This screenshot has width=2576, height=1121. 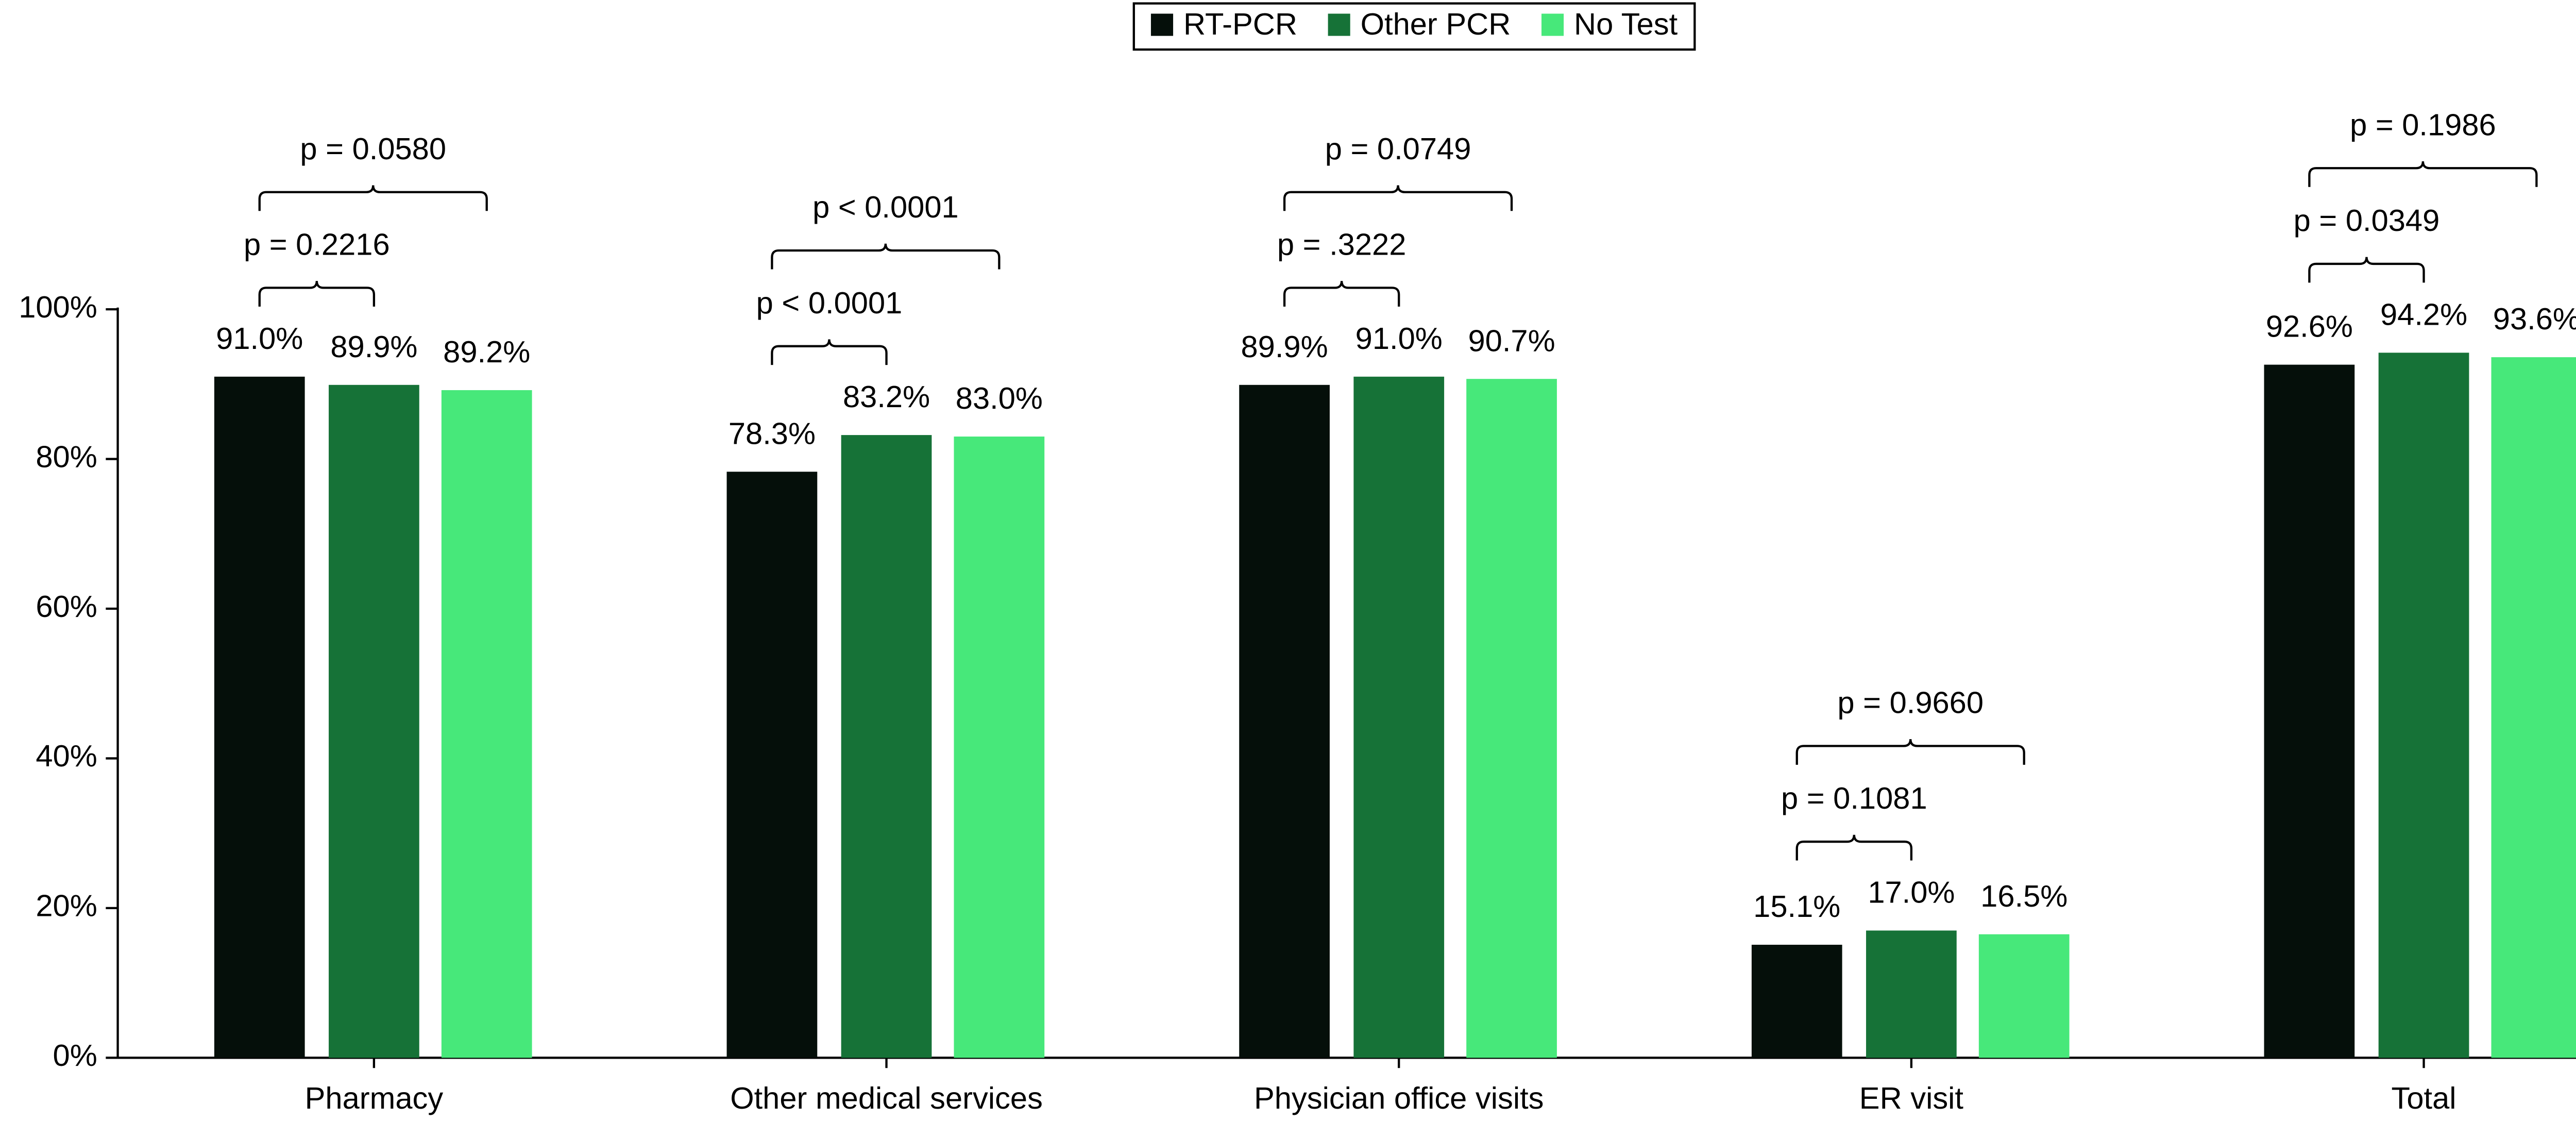 What do you see at coordinates (886, 1098) in the screenshot?
I see `x-tick-label: Other medical services` at bounding box center [886, 1098].